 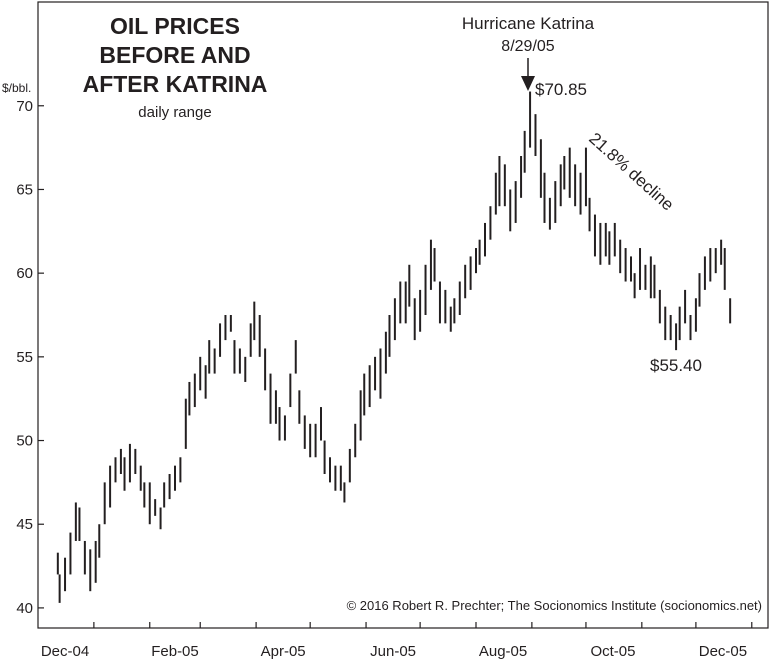 What do you see at coordinates (393, 651) in the screenshot?
I see `x-tick-label: Jun-05` at bounding box center [393, 651].